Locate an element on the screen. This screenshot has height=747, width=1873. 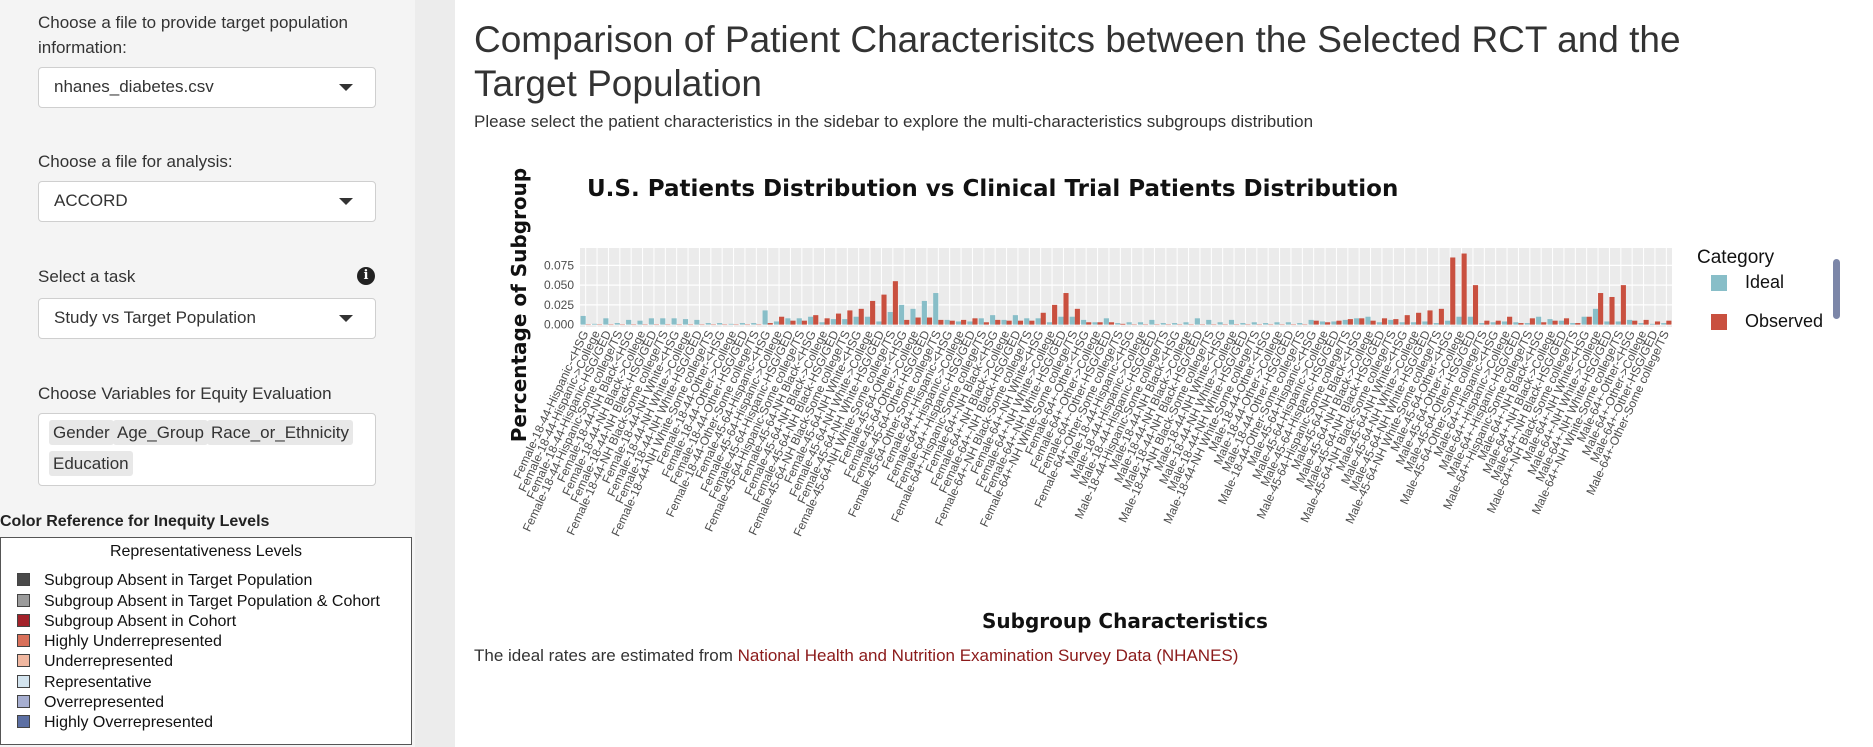
info-icon: i is located at coordinates (366, 276).